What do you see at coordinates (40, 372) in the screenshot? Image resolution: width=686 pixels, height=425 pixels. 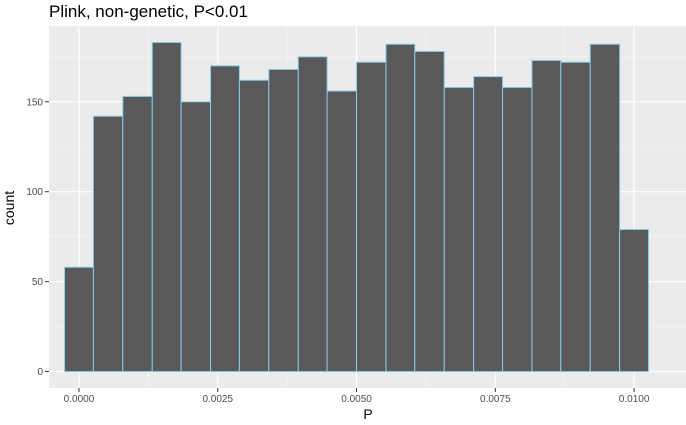 I see `y-tick-label: 0` at bounding box center [40, 372].